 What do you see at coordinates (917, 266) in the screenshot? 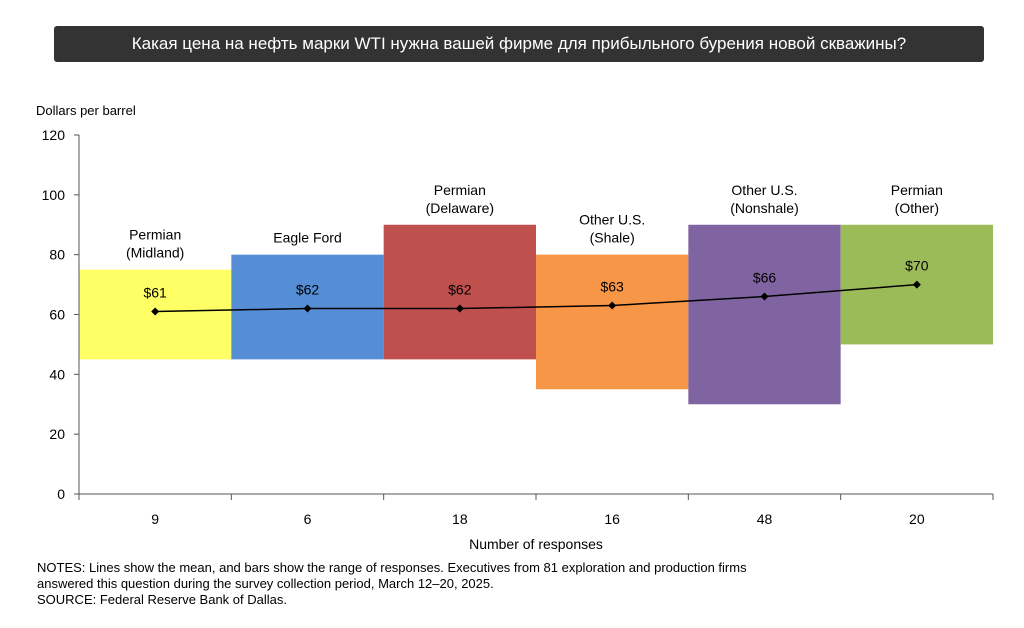
I see `mean-label-5: $70` at bounding box center [917, 266].